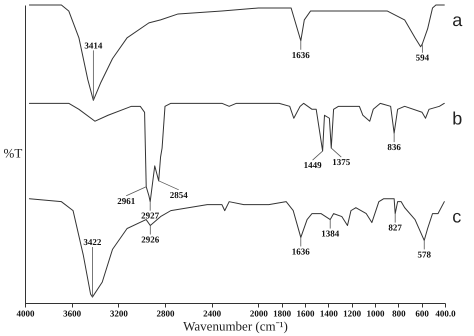  Describe the element at coordinates (375, 313) in the screenshot. I see `x-tick-label: 1000` at that location.